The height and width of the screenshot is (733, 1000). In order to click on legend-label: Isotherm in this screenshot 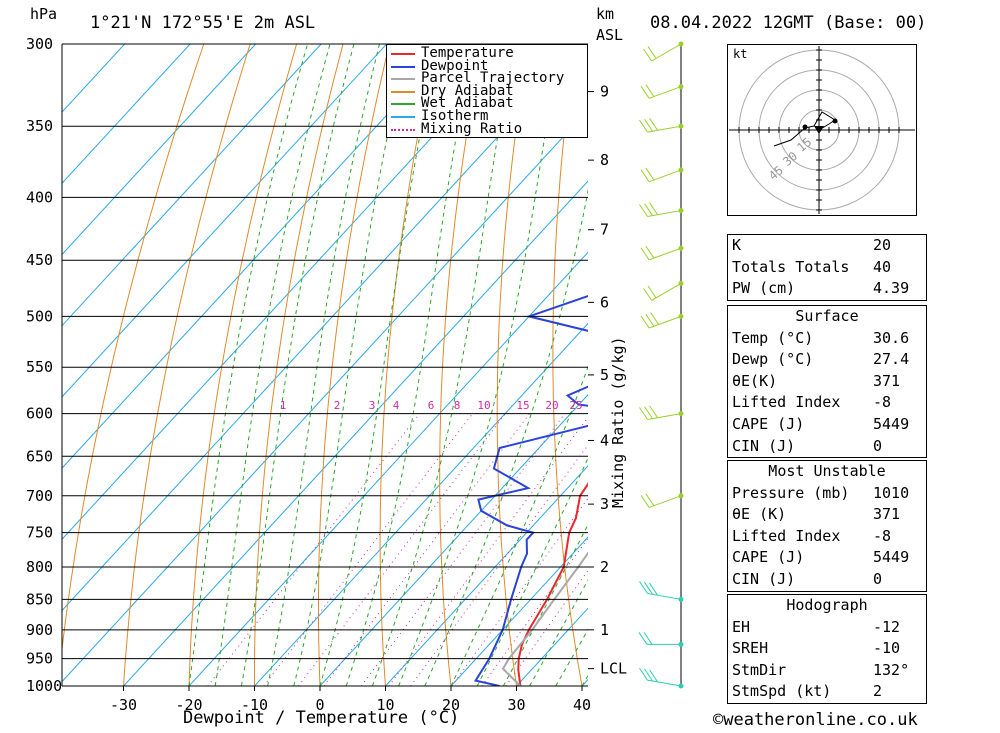, I will do `click(455, 116)`.